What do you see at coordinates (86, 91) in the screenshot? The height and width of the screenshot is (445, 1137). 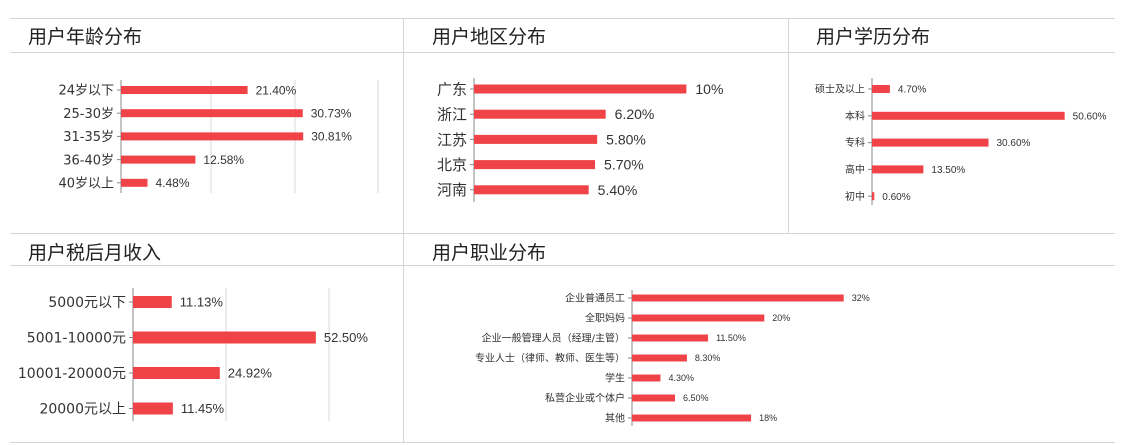 I see `category-label-age-0: 24岁以下` at bounding box center [86, 91].